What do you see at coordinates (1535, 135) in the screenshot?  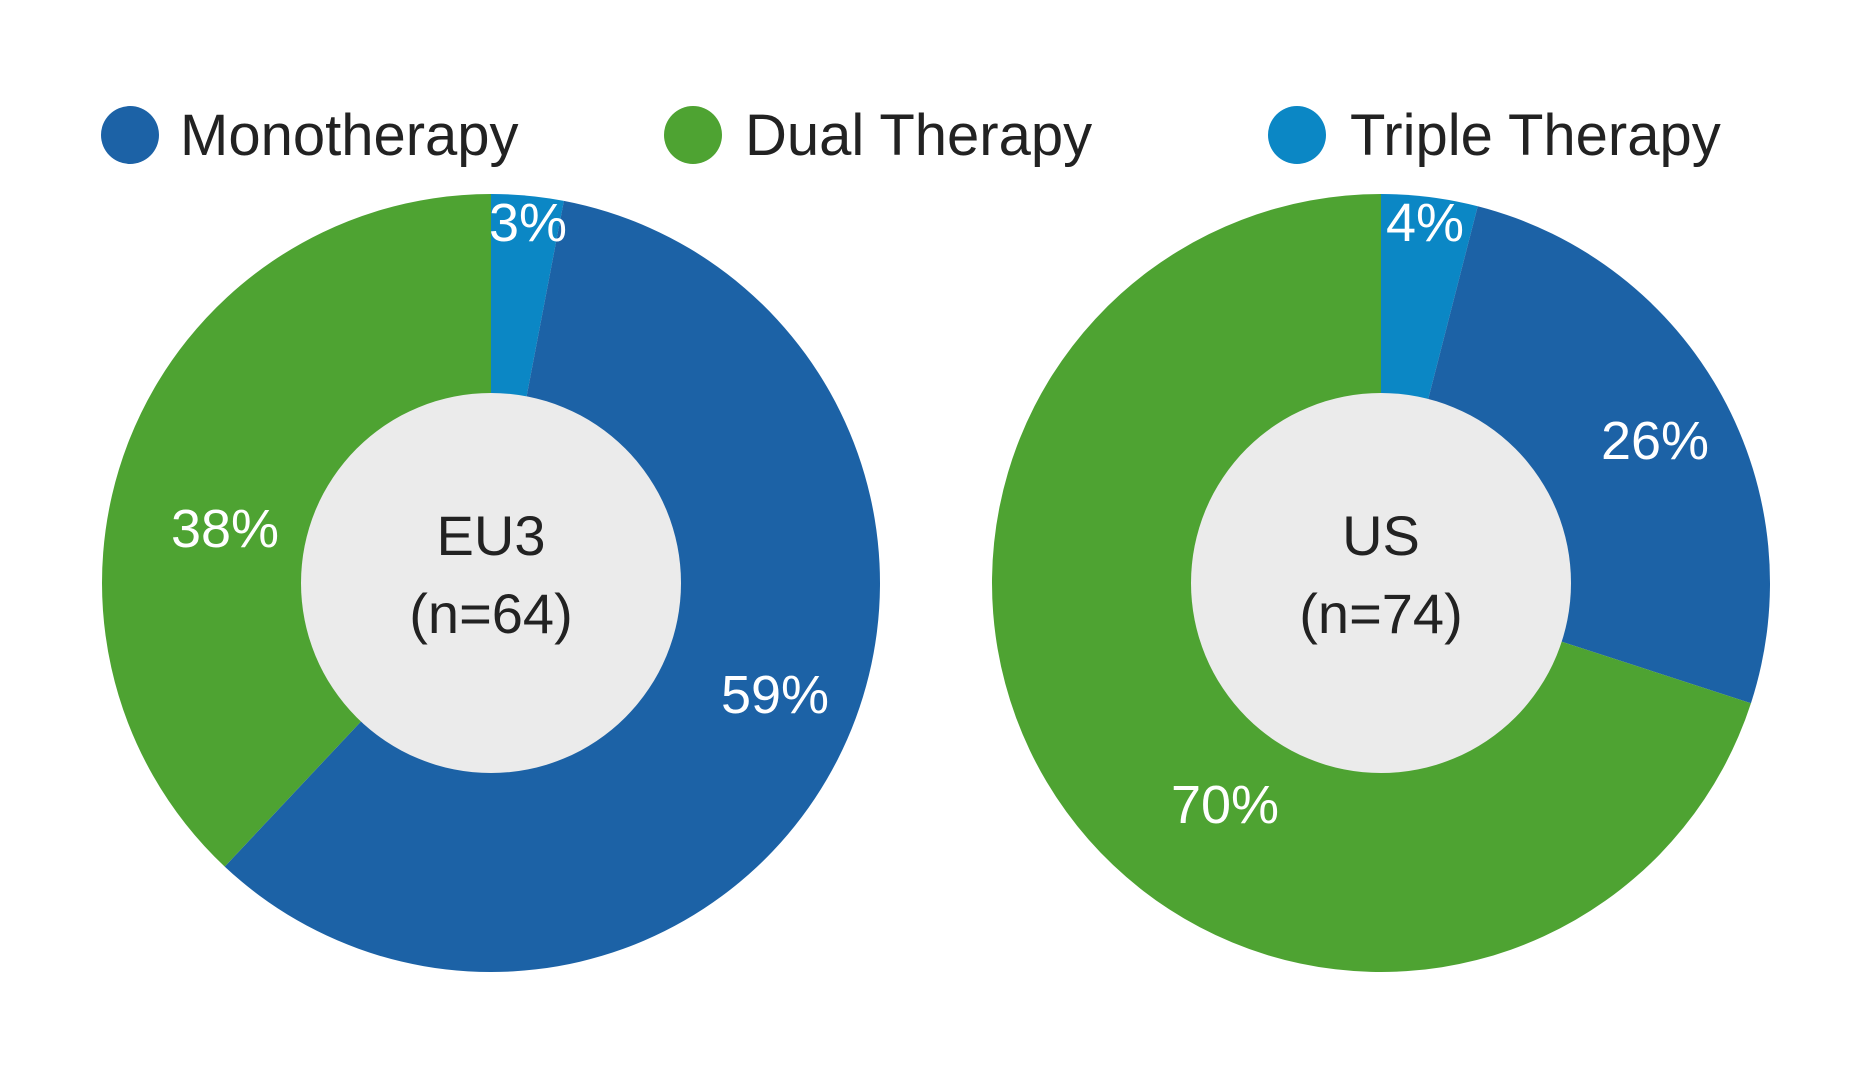 I see `legend-label-triple-therapy: Triple Therapy` at bounding box center [1535, 135].